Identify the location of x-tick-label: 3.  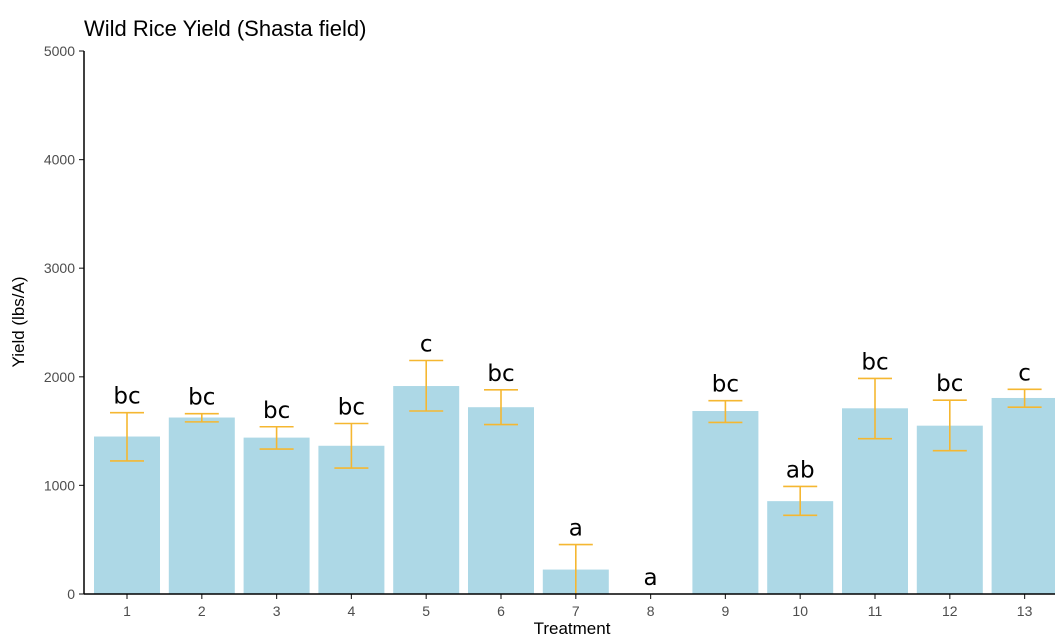
(277, 611).